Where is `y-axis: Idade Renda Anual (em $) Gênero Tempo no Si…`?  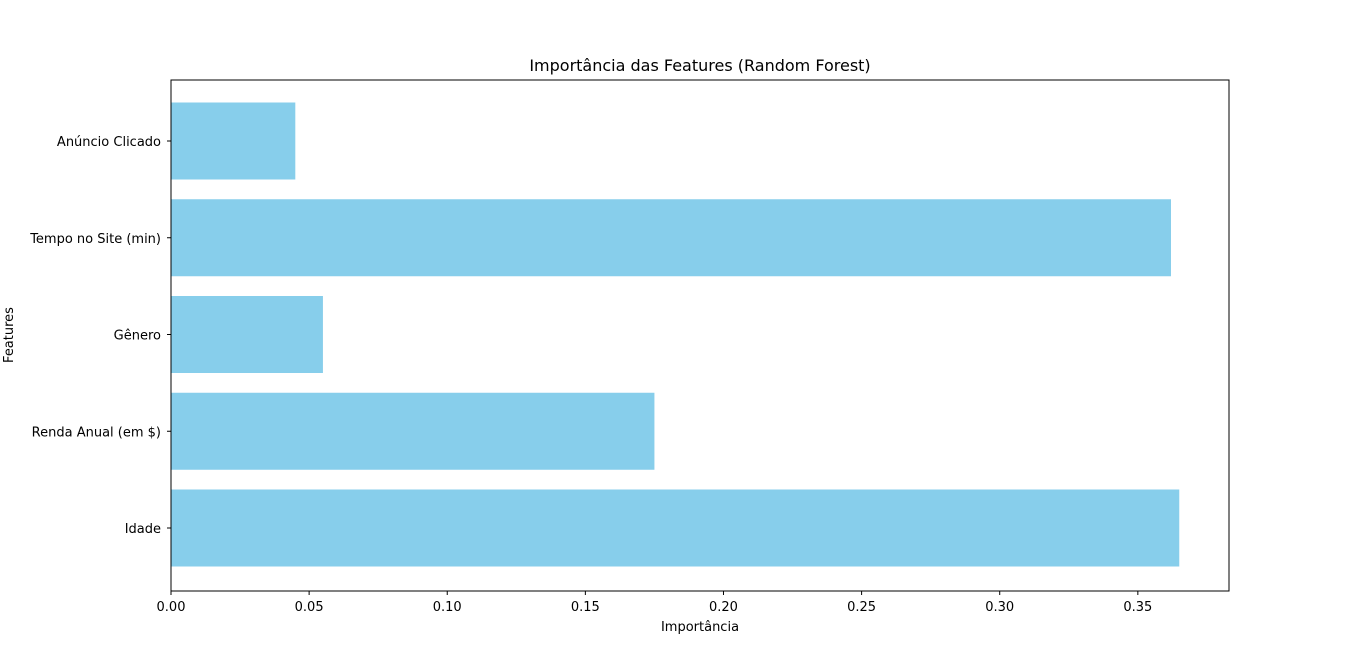
y-axis: Idade Renda Anual (em $) Gênero Tempo no Si… is located at coordinates (100, 336).